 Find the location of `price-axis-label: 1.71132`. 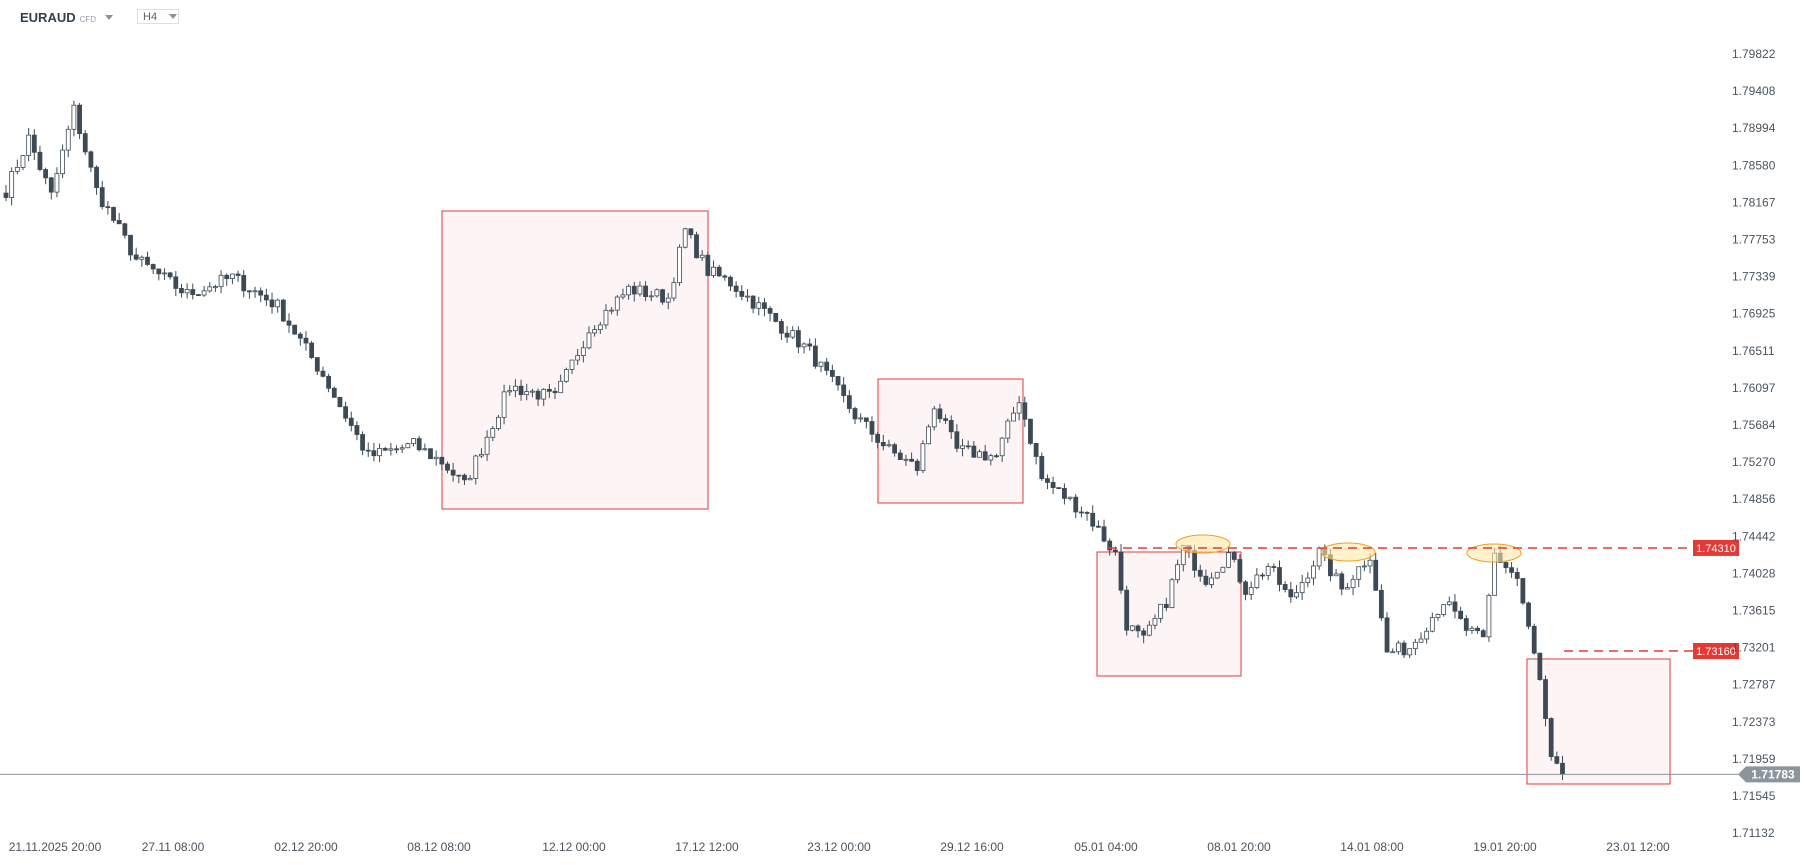

price-axis-label: 1.71132 is located at coordinates (1753, 833).